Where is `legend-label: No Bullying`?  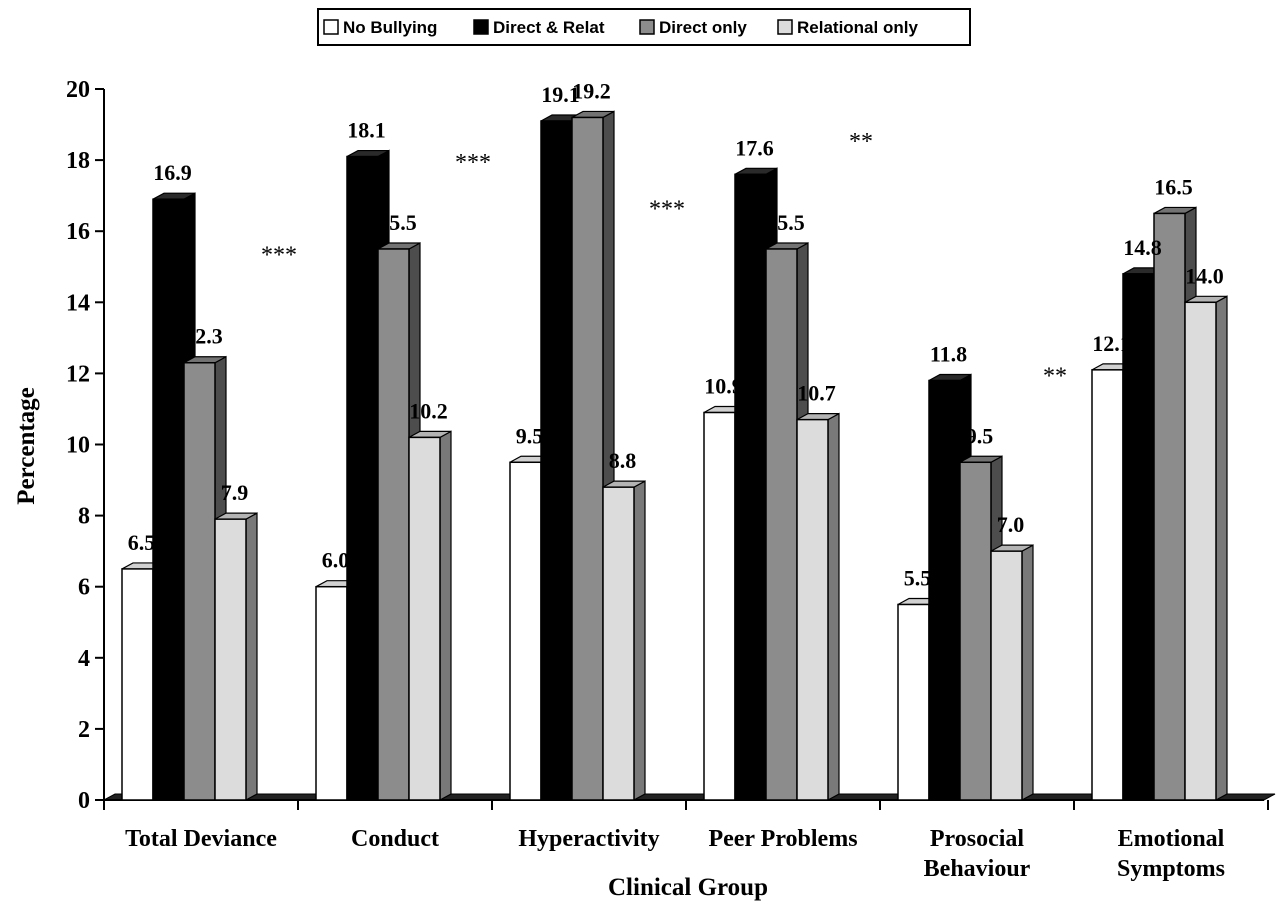 legend-label: No Bullying is located at coordinates (390, 27).